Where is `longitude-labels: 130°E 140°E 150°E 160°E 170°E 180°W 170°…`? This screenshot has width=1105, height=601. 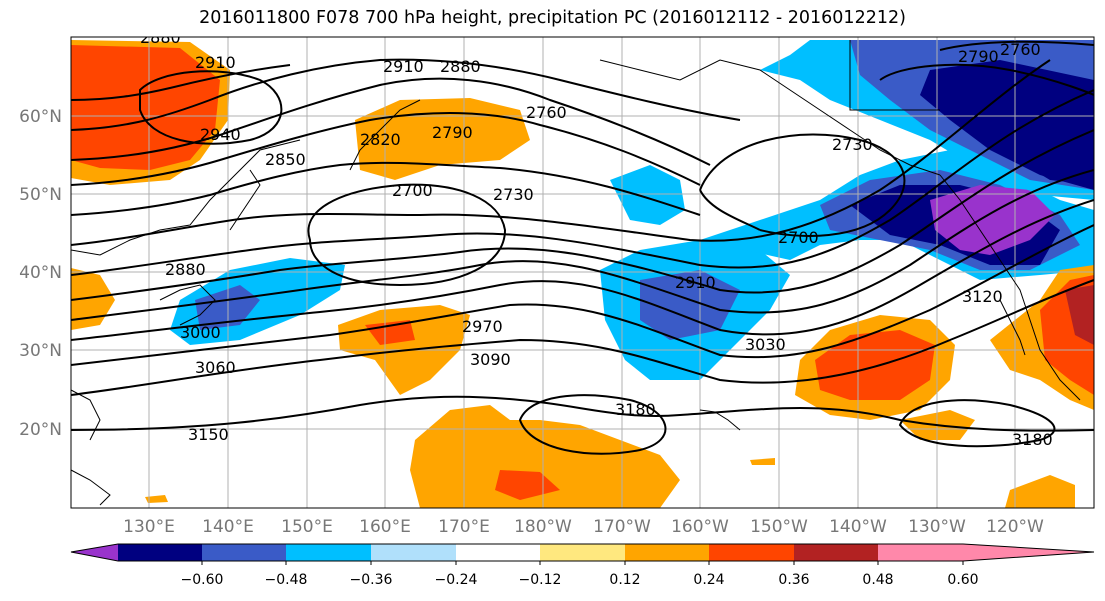
longitude-labels: 130°E 140°E 150°E 160°E 170°E 180°W 170°… is located at coordinates (583, 527).